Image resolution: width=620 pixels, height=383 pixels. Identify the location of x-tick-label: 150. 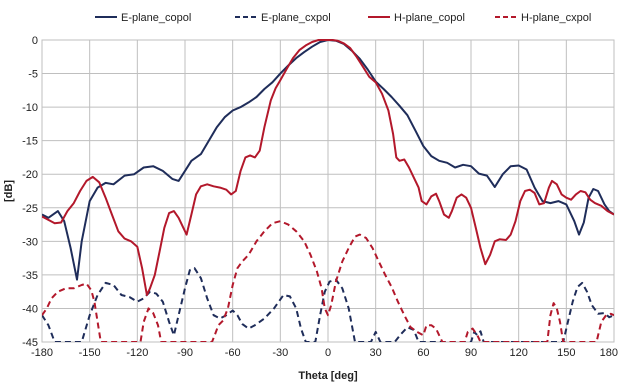
(566, 353).